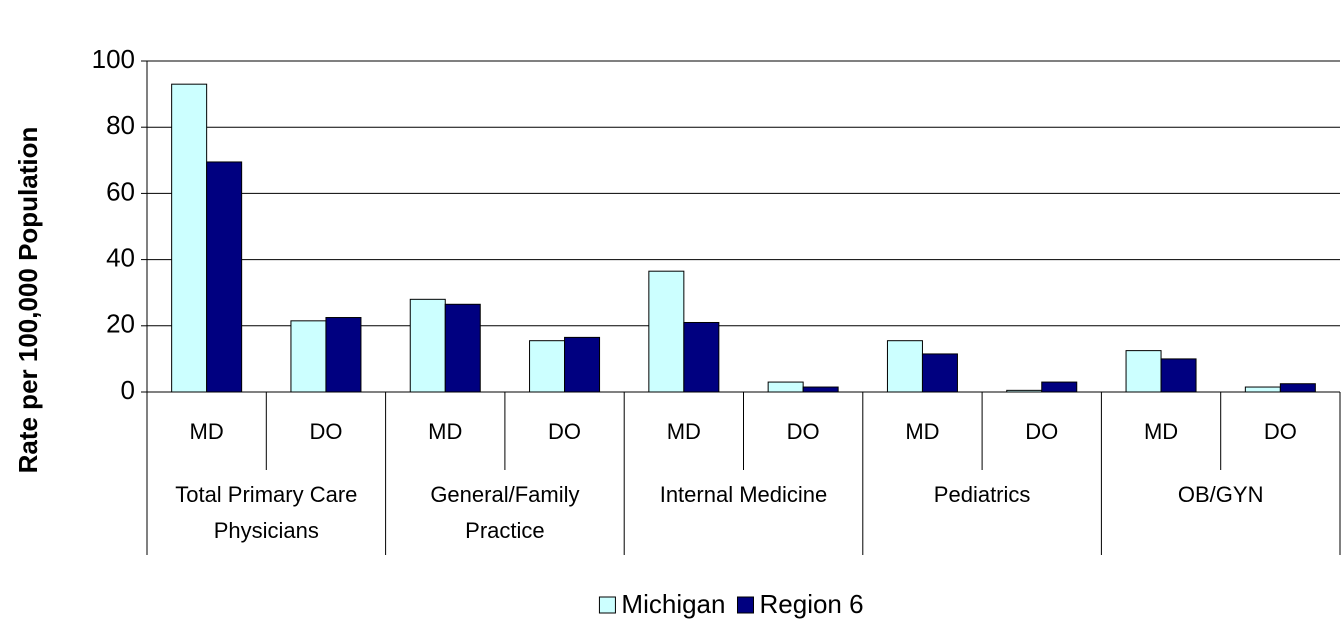 The height and width of the screenshot is (634, 1343). What do you see at coordinates (811, 604) in the screenshot?
I see `legend-label: Region 6` at bounding box center [811, 604].